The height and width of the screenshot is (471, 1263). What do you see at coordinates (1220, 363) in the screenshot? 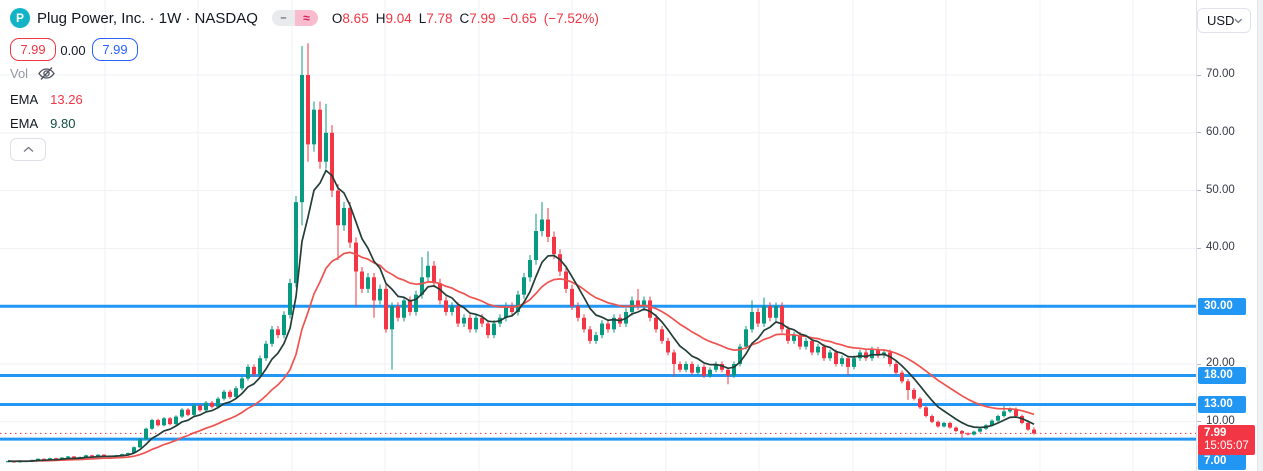
I see `axis-price-label: 20.00` at bounding box center [1220, 363].